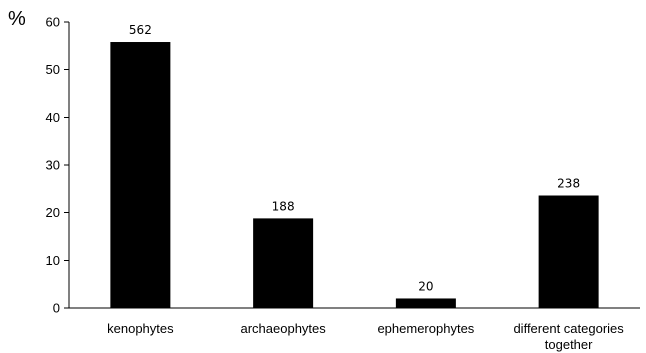 This screenshot has height=353, width=646. Describe the element at coordinates (53, 117) in the screenshot. I see `y-tick-label: 40` at that location.